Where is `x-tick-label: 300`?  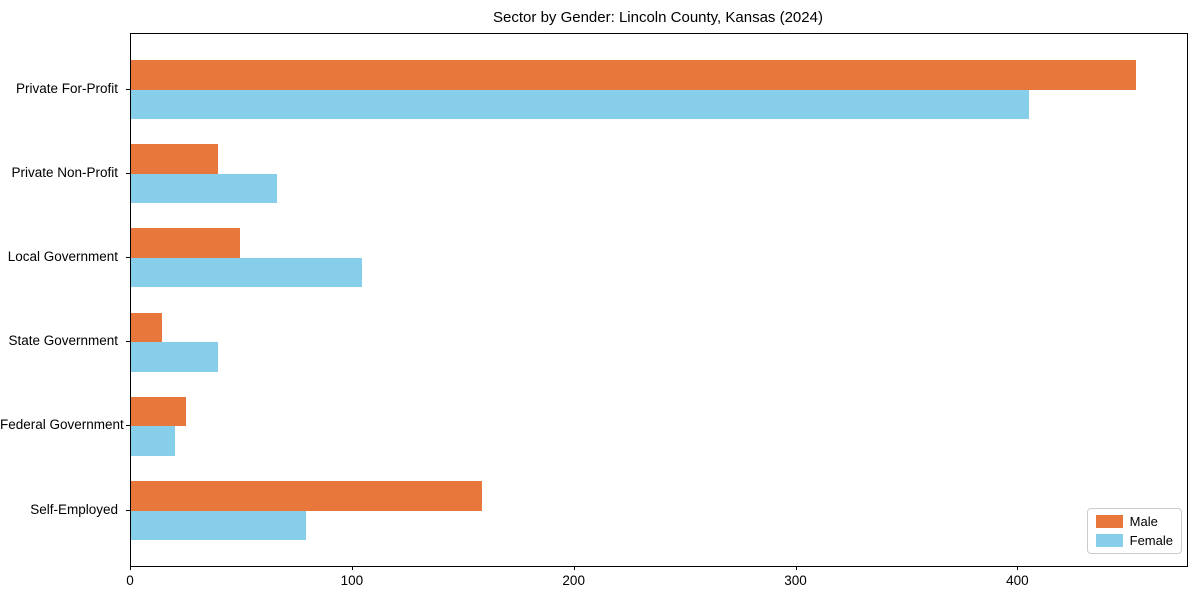 x-tick-label: 300 is located at coordinates (795, 580).